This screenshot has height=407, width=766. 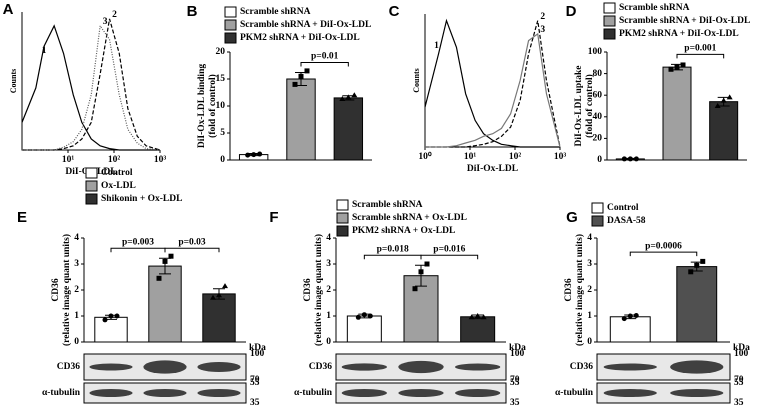 I want to click on curve-label: 3, so click(x=542, y=30).